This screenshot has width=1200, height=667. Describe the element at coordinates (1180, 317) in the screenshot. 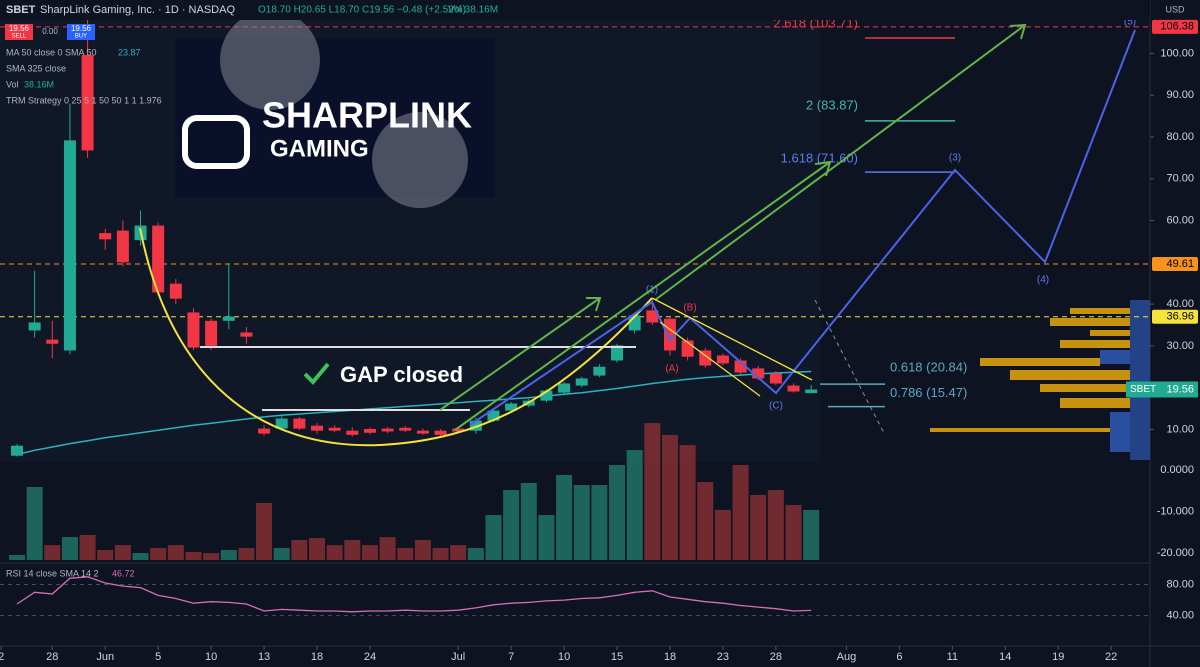

I see `price-level-label: 36.96` at that location.